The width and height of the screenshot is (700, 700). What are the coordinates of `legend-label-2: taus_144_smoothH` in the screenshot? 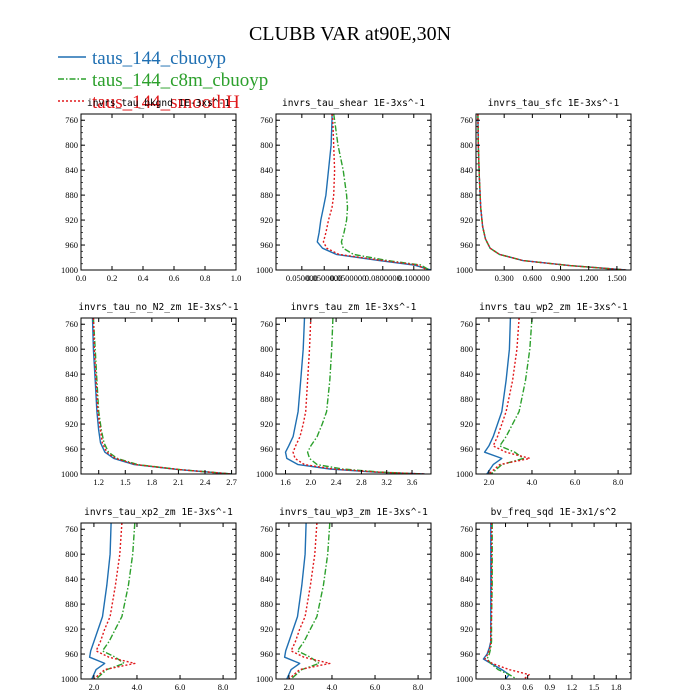 It's located at (166, 102).